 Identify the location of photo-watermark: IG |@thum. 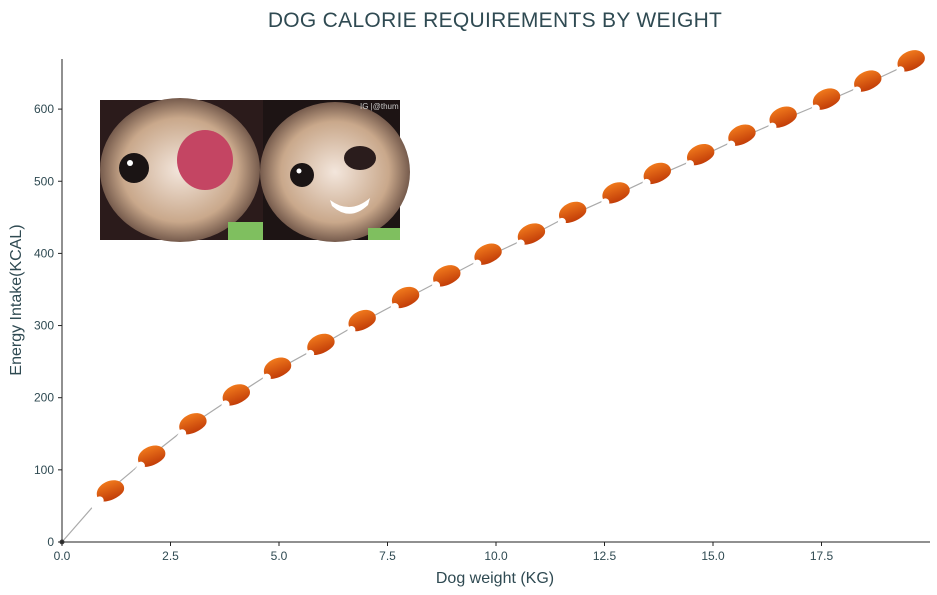
(379, 106).